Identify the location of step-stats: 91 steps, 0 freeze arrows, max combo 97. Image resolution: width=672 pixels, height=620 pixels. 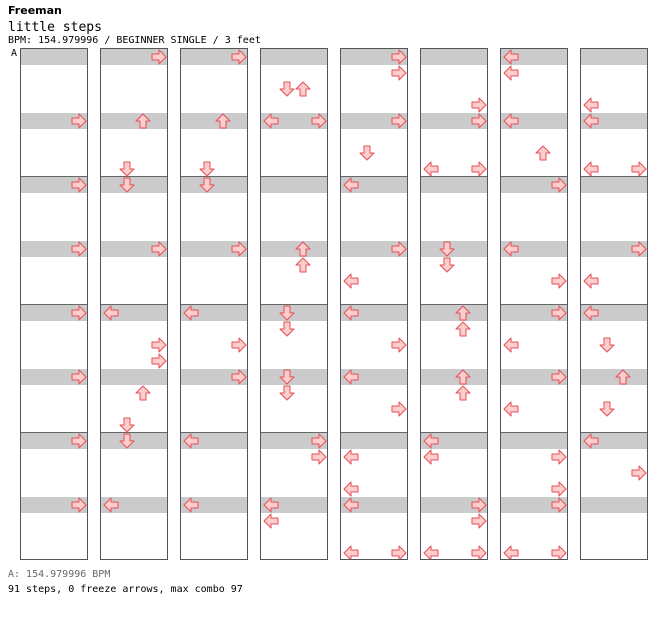
(125, 589).